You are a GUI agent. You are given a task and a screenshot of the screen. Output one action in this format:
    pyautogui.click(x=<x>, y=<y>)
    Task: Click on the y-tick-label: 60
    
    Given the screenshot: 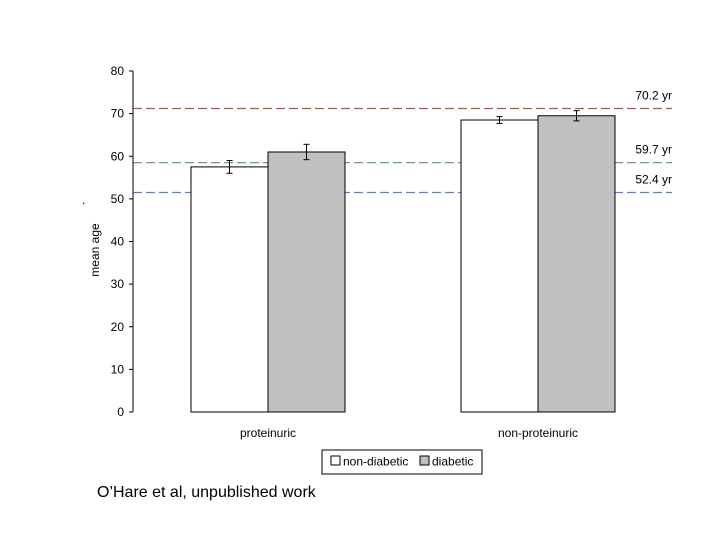 What is the action you would take?
    pyautogui.click(x=118, y=156)
    